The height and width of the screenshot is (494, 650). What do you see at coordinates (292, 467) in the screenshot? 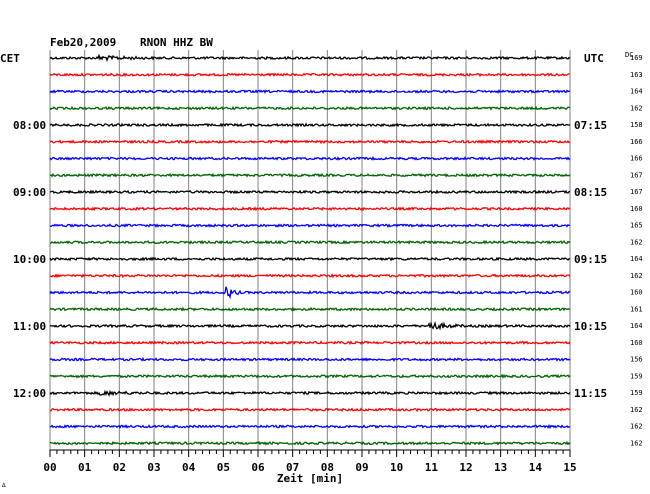
I see `x-tick-label: 07` at bounding box center [292, 467].